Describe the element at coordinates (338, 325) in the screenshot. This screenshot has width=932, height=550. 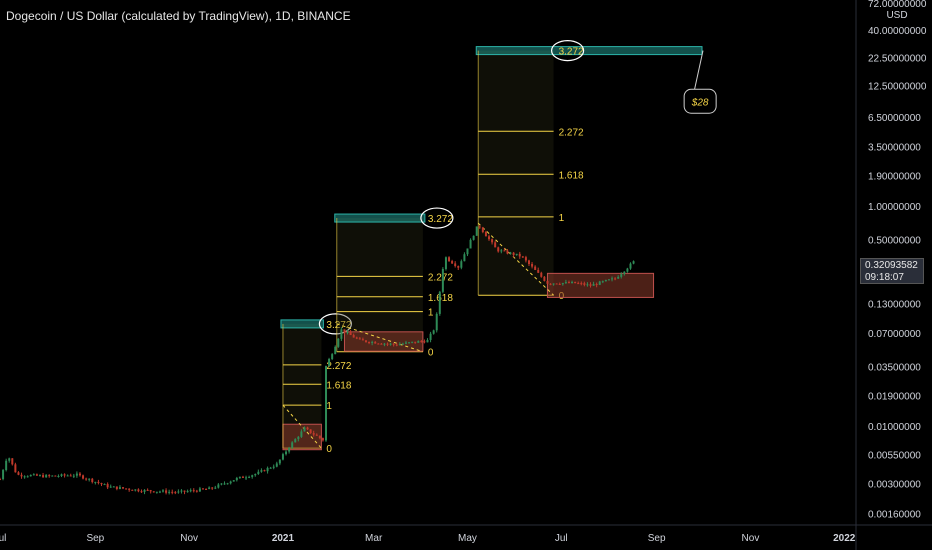
I see `fib-1-level-label: 3.272` at that location.